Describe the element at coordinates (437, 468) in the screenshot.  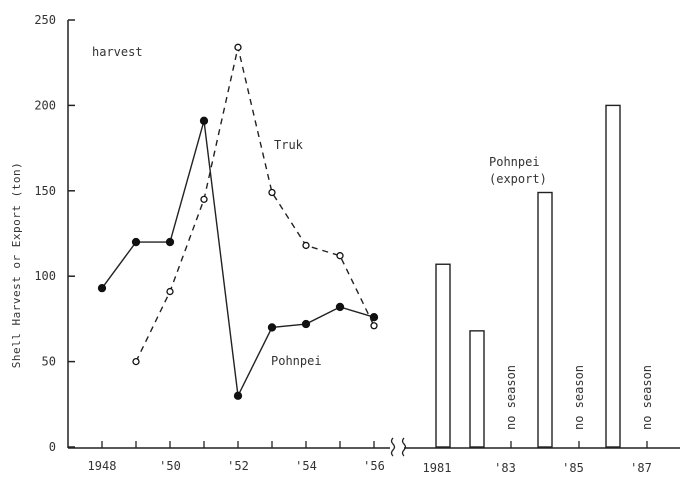
I see `x-tick-label: 1981` at that location.